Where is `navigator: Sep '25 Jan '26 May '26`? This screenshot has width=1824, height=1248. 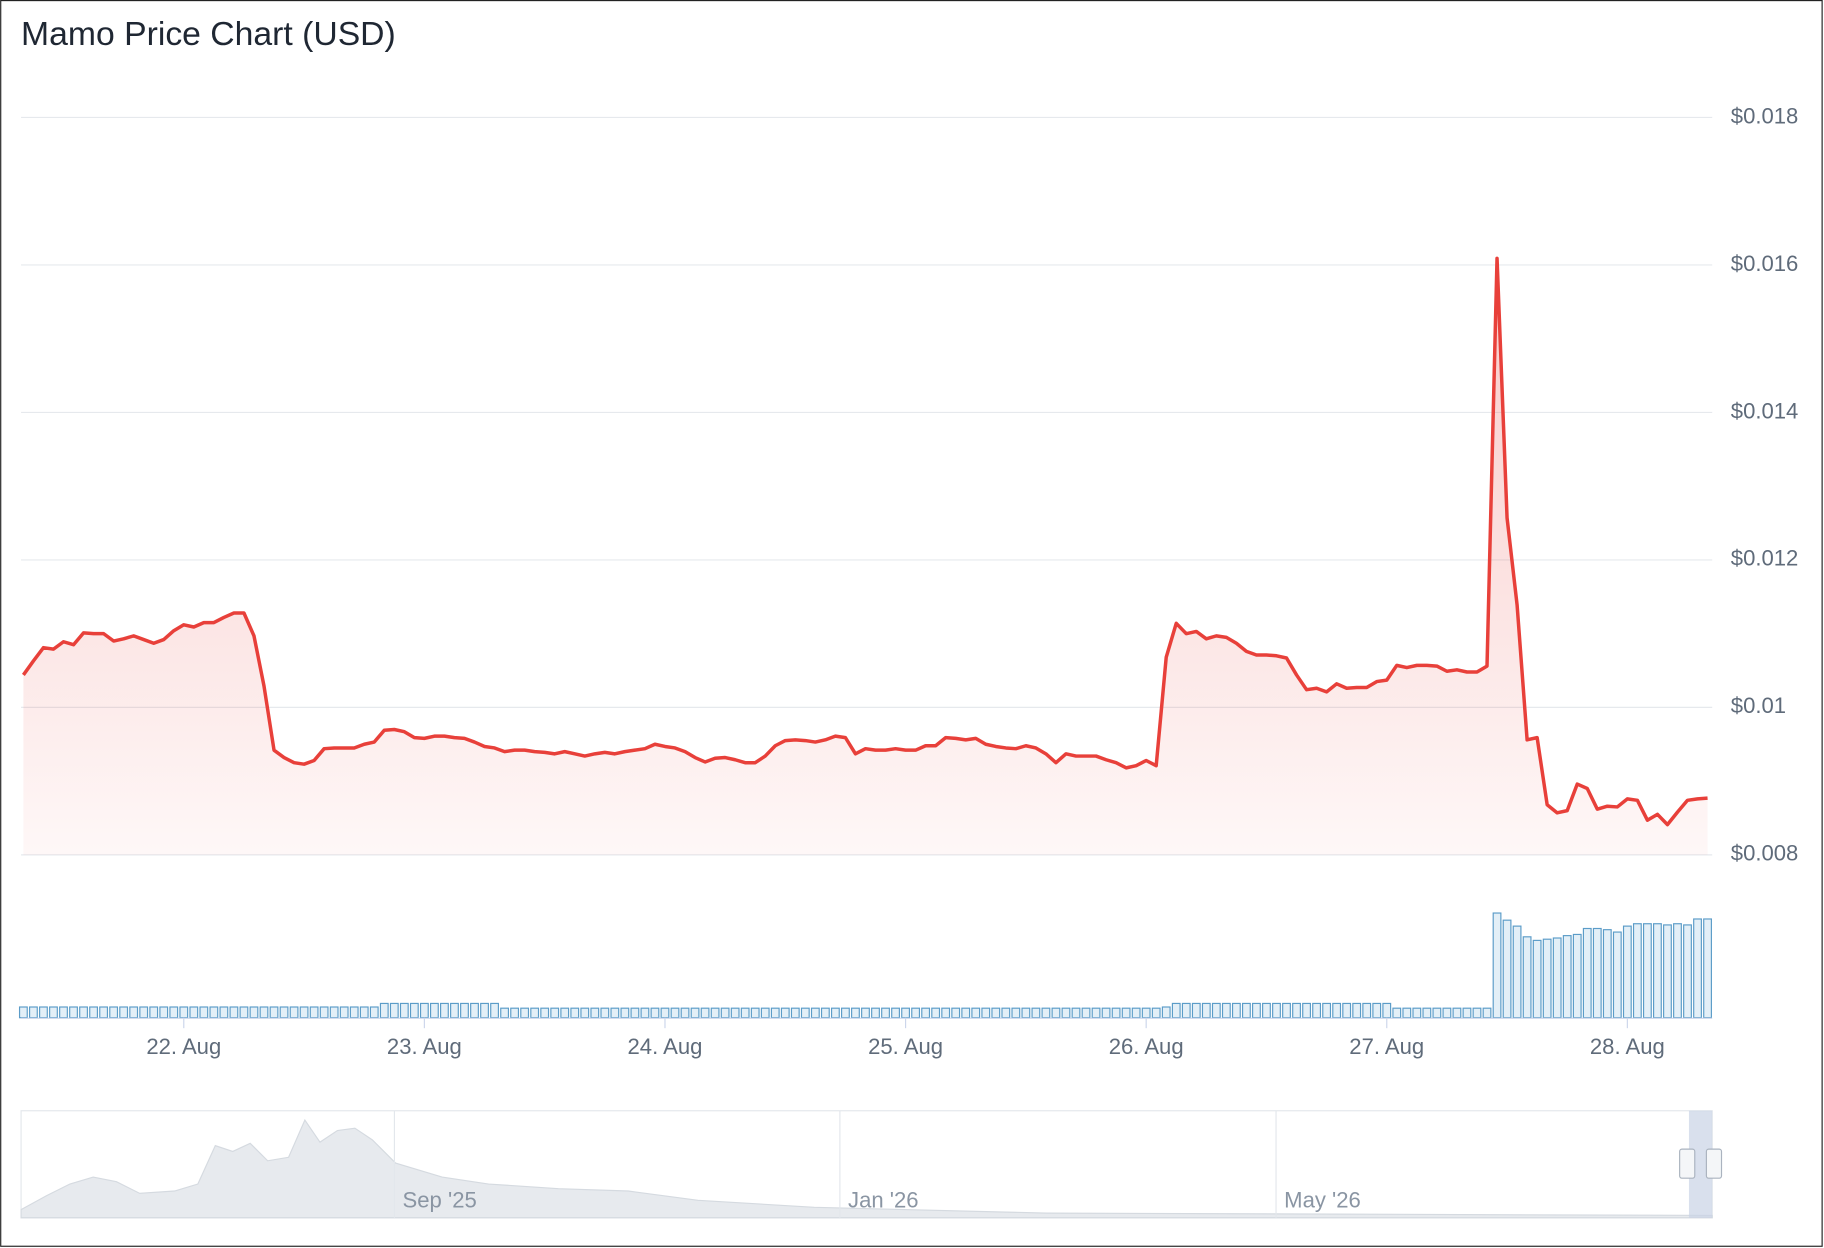
navigator: Sep '25 Jan '26 May '26 is located at coordinates (871, 1164).